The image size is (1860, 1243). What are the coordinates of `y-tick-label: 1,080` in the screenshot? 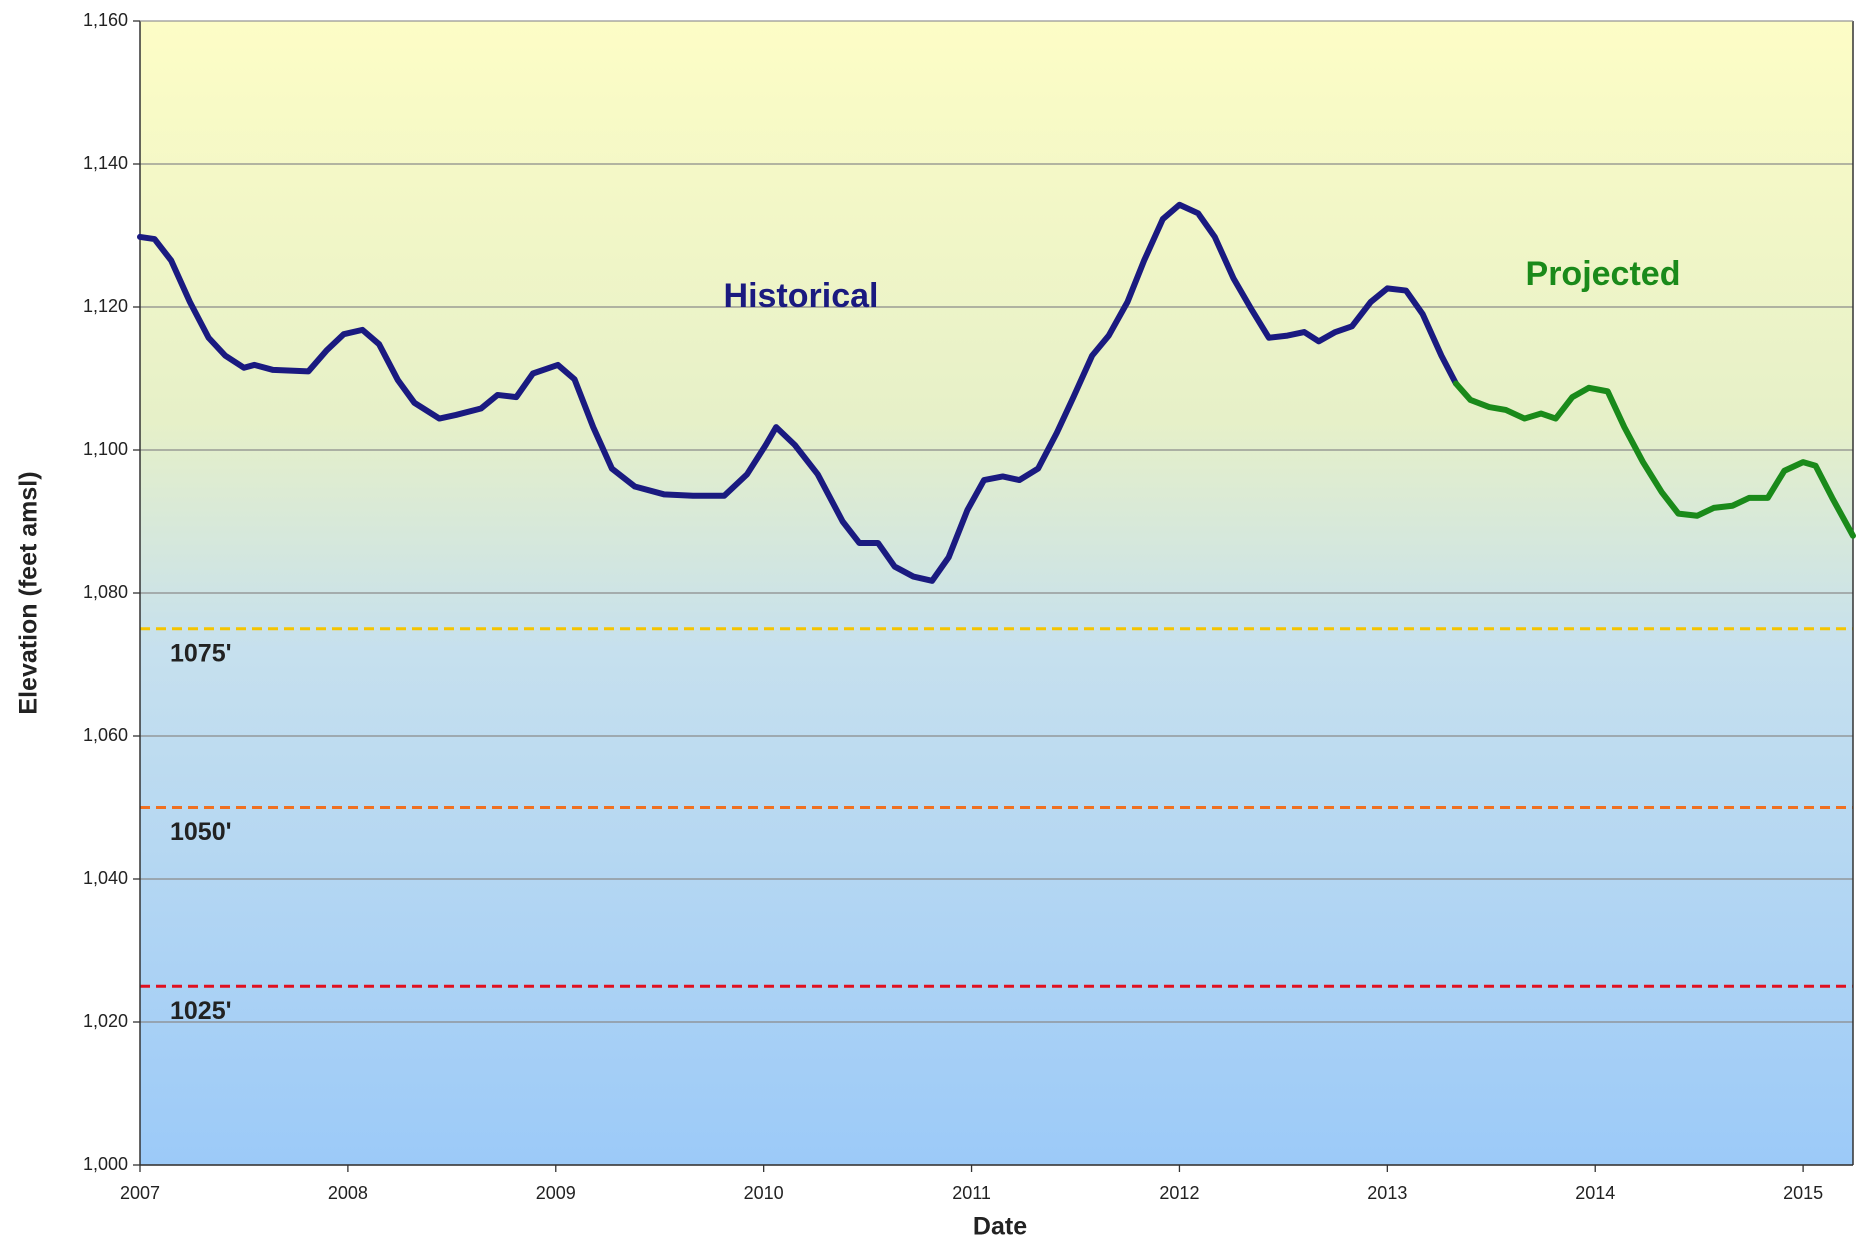 It's located at (105, 592).